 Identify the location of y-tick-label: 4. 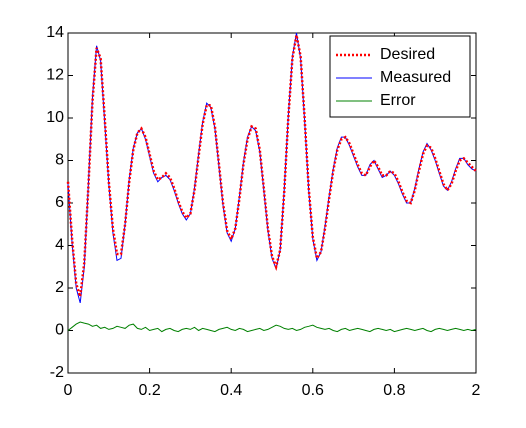
(59, 245).